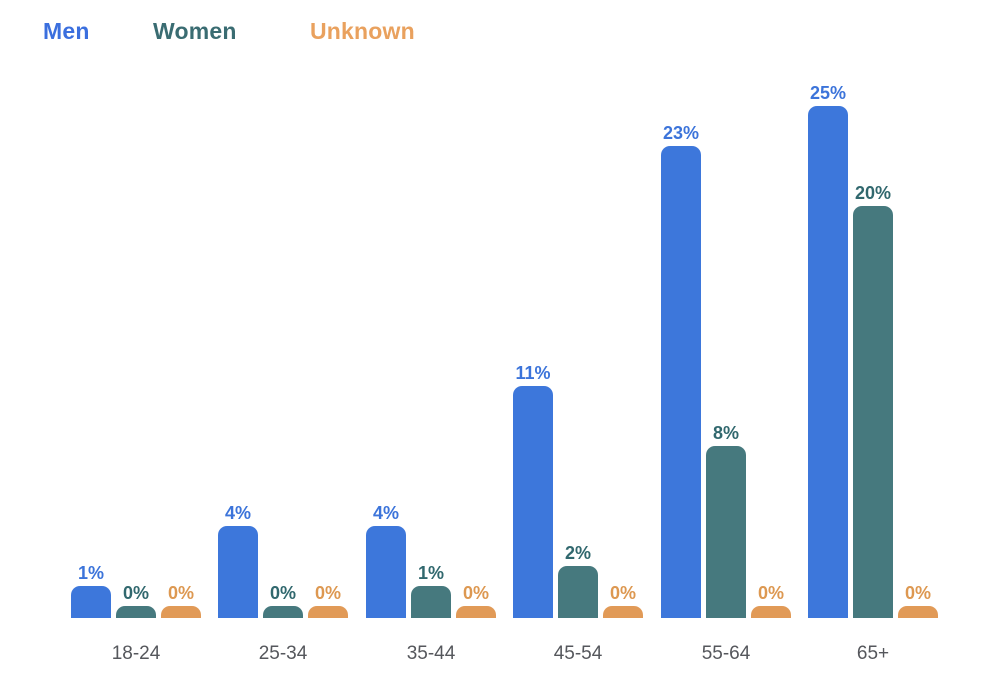 The height and width of the screenshot is (686, 1000). Describe the element at coordinates (238, 560) in the screenshot. I see `bar-men-25-34: 4%` at that location.